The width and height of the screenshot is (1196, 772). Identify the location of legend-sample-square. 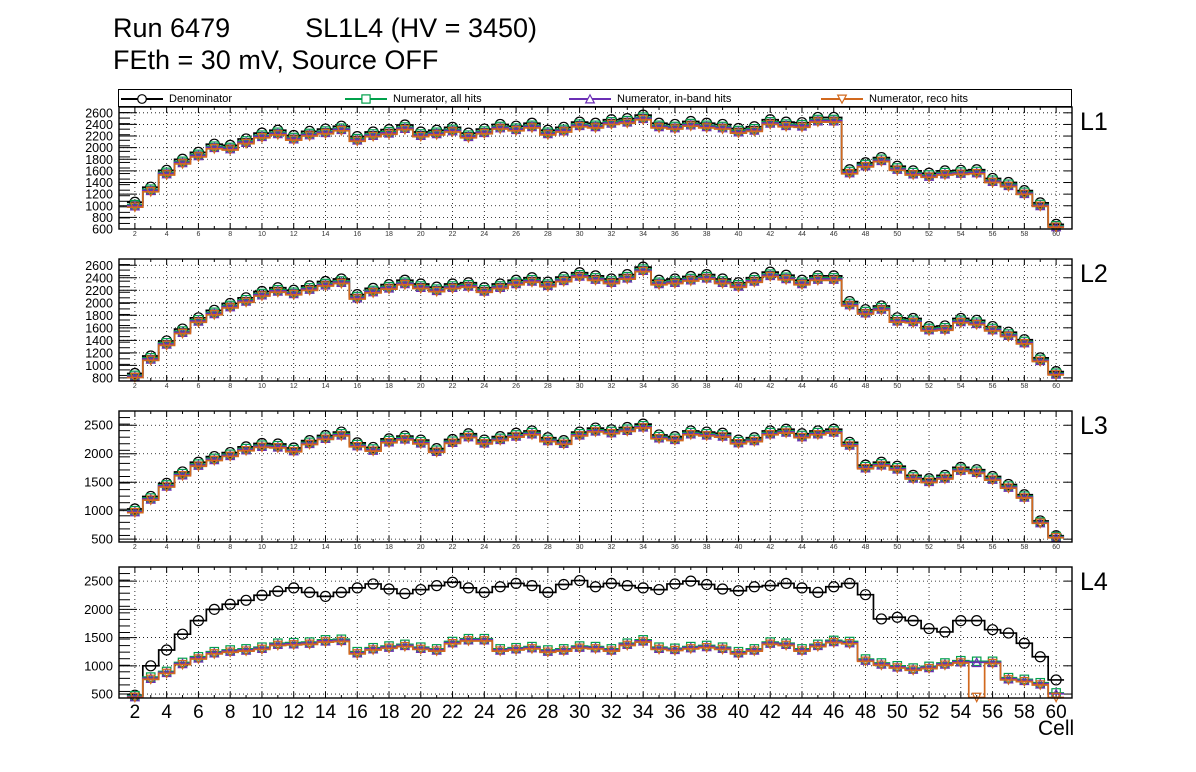
(366, 99).